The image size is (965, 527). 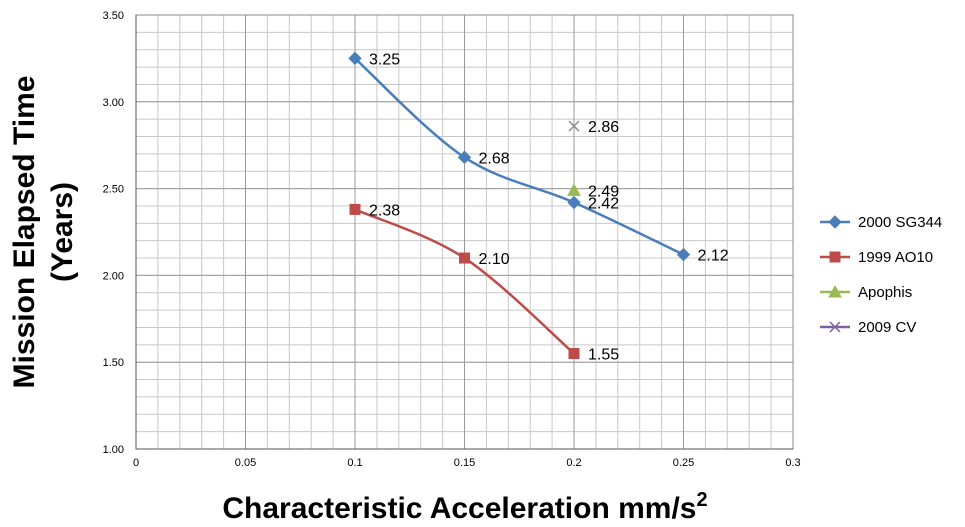 What do you see at coordinates (459, 508) in the screenshot?
I see `x-axis-title-text: Characteristic Acceleration mm/s` at bounding box center [459, 508].